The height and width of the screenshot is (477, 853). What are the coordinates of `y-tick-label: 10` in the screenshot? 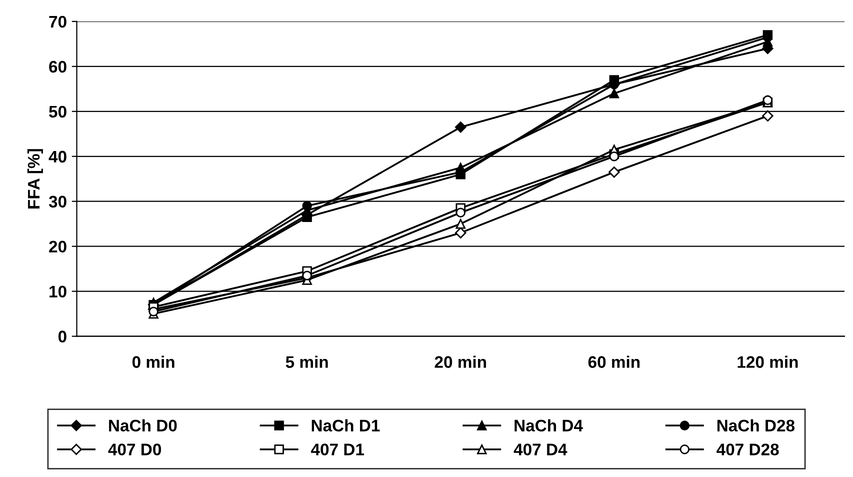 It's located at (58, 292).